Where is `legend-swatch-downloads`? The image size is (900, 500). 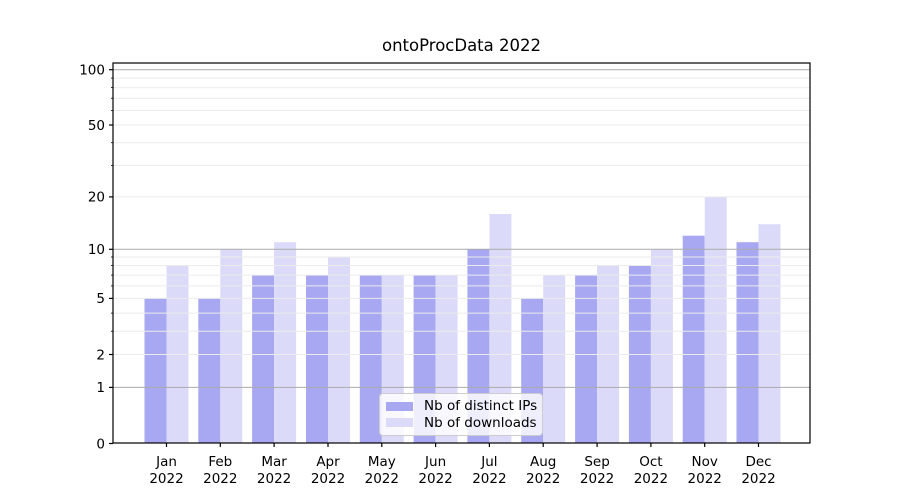 legend-swatch-downloads is located at coordinates (399, 423).